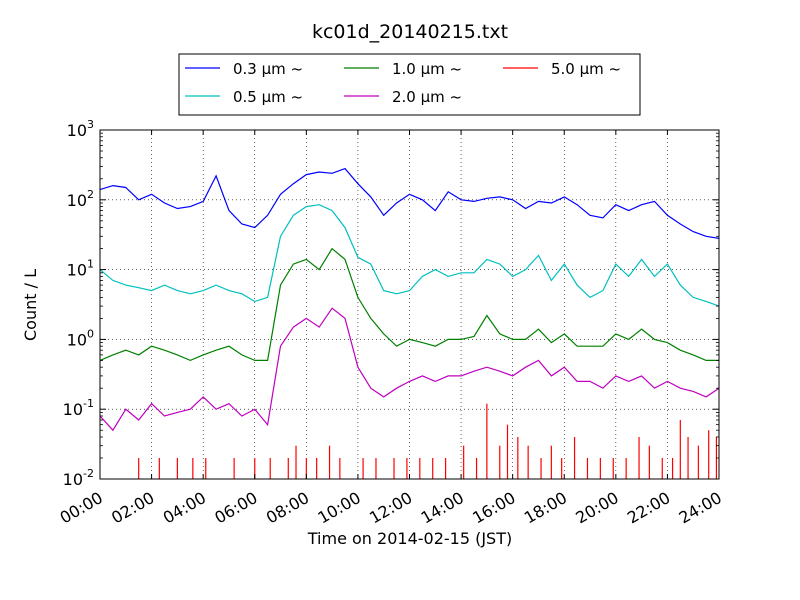 Image resolution: width=800 pixels, height=600 pixels. I want to click on legend-label: 1.0 μm ~, so click(427, 69).